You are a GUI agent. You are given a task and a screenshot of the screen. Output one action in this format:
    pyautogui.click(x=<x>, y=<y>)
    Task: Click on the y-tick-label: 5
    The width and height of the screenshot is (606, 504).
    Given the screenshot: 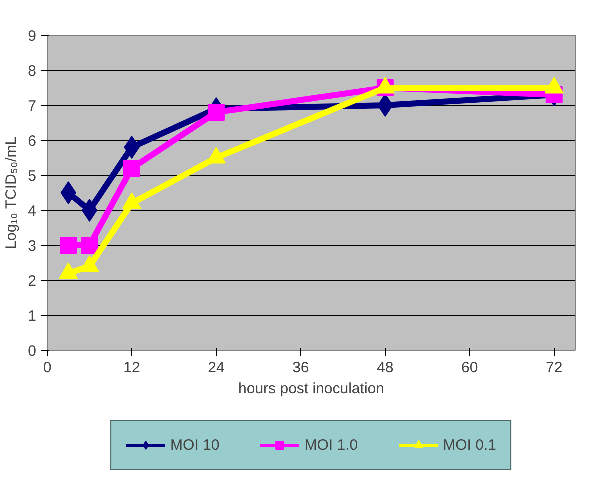 What is the action you would take?
    pyautogui.click(x=32, y=176)
    